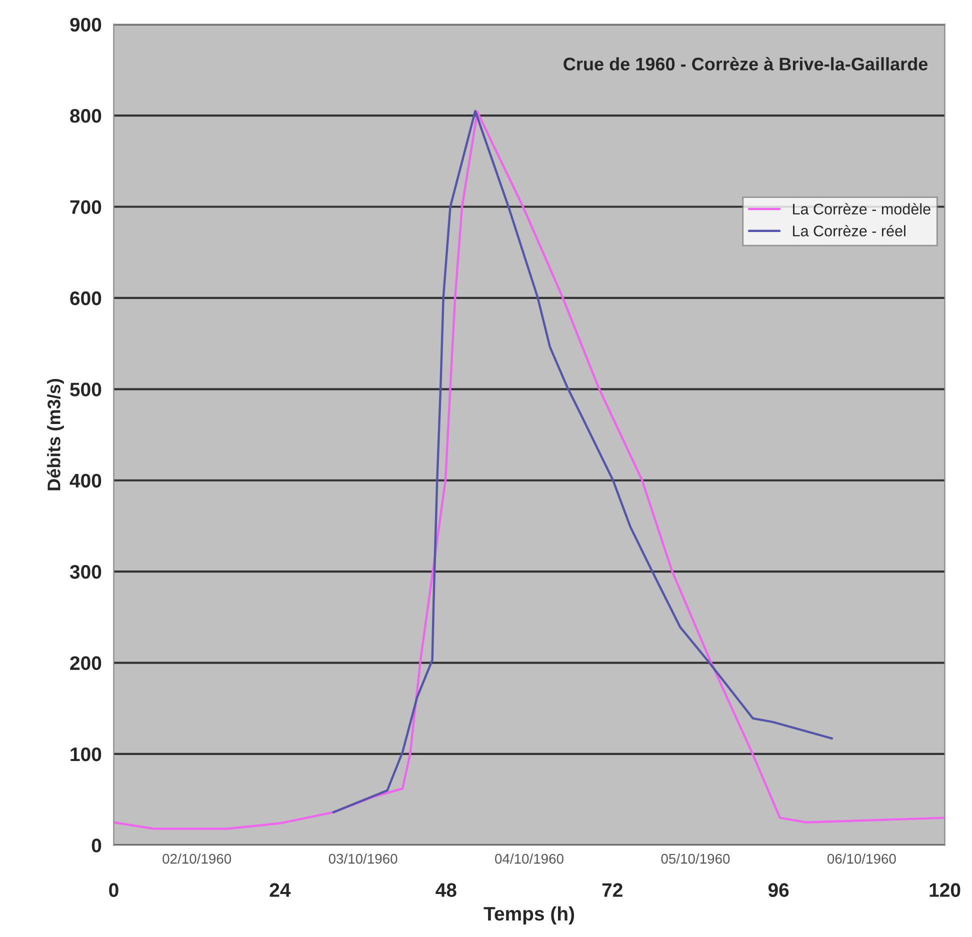 The width and height of the screenshot is (972, 937). What do you see at coordinates (280, 890) in the screenshot?
I see `x-tick-label: 24` at bounding box center [280, 890].